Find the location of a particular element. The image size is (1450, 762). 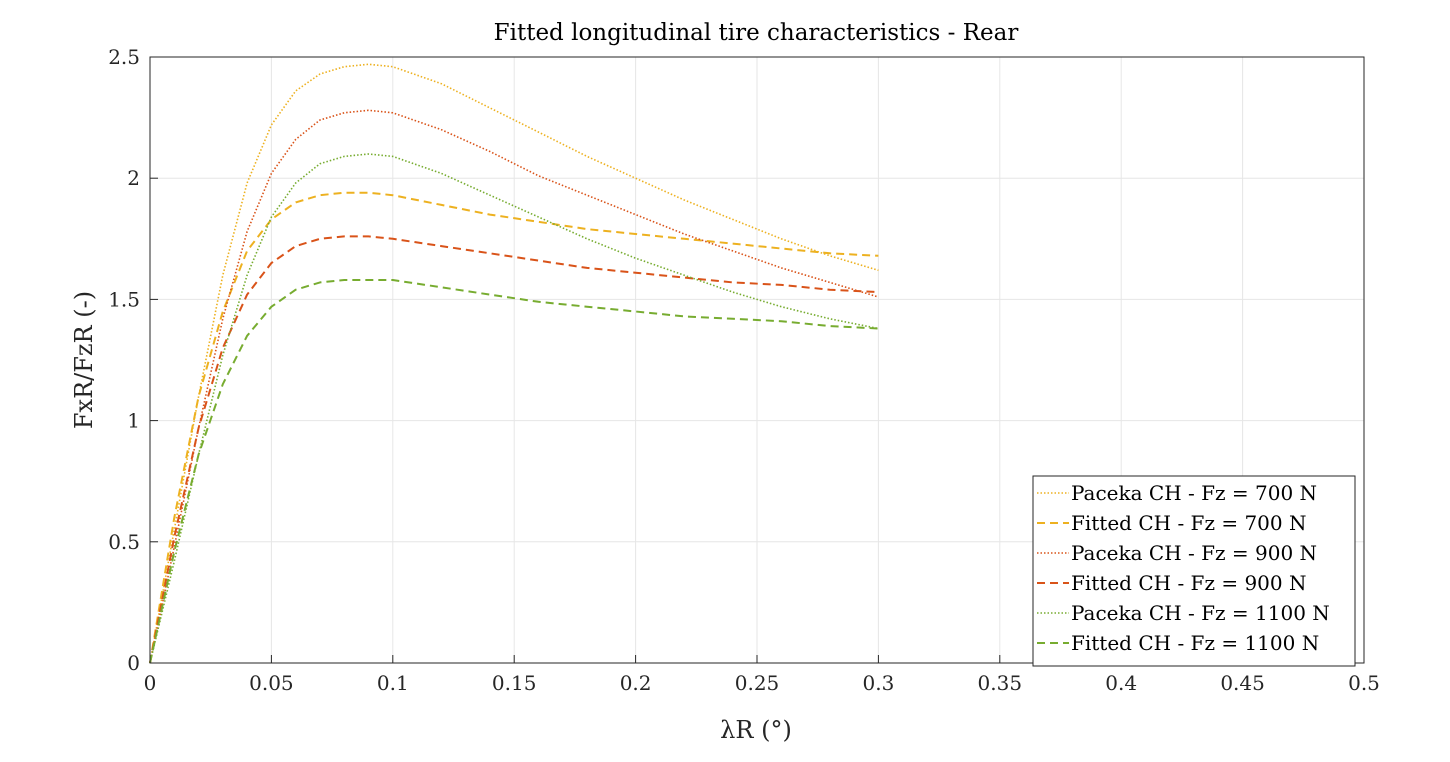

x-tick-label: 0.3 is located at coordinates (878, 683).